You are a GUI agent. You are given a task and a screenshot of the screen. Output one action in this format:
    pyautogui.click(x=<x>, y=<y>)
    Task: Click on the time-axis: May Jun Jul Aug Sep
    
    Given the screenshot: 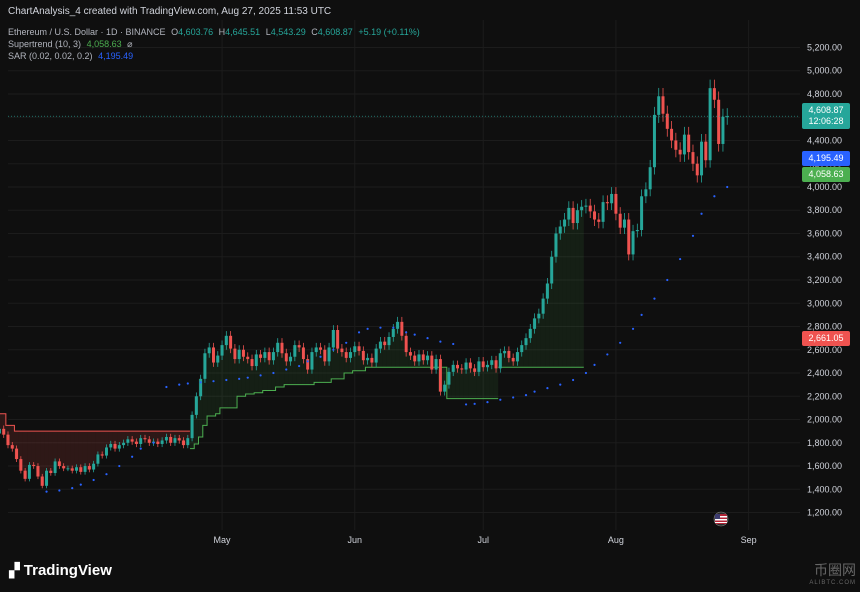 What is the action you would take?
    pyautogui.click(x=485, y=540)
    